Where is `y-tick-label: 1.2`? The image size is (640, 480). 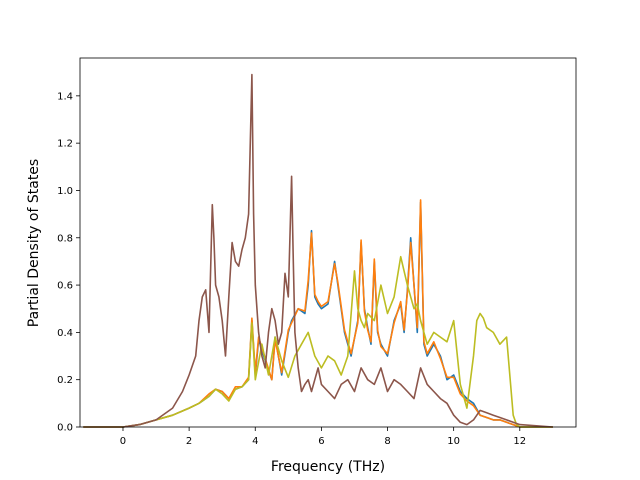
y-tick-label: 1.2 is located at coordinates (65, 144).